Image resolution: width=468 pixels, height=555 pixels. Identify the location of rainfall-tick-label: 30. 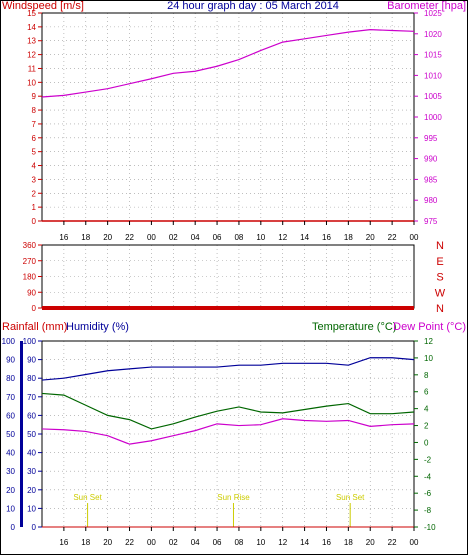
(10, 471).